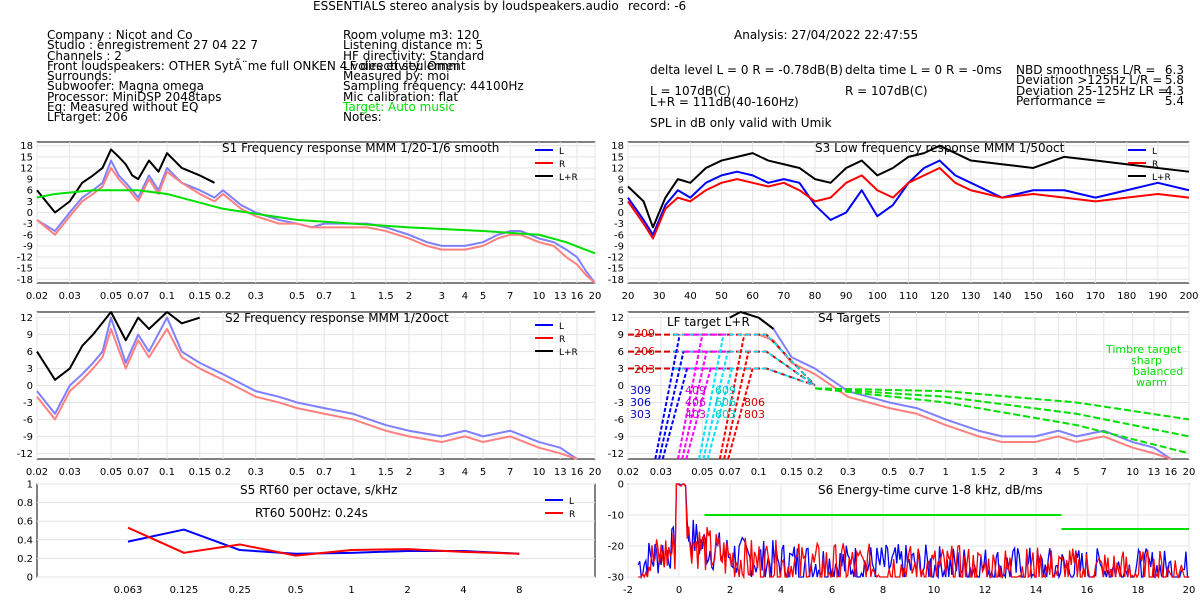  I want to click on info-line: LF directivity: Omni, so click(401, 65).